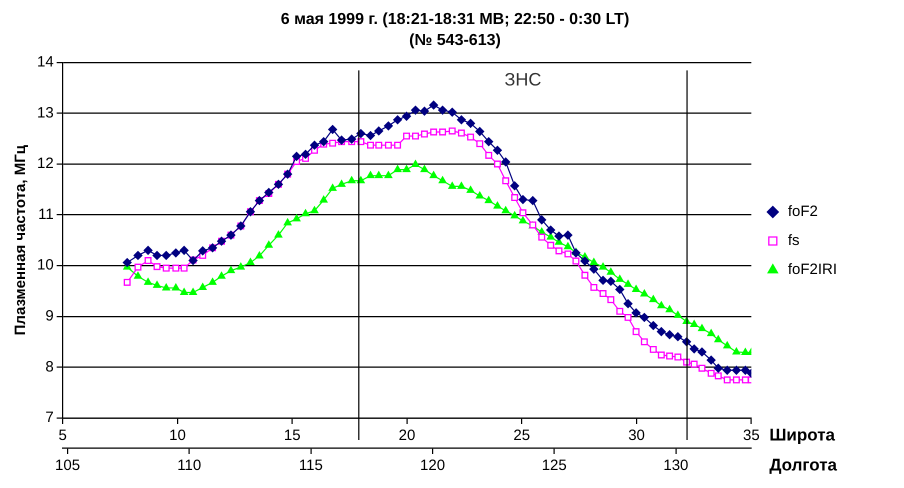  I want to click on y-tick-label: 9, so click(49, 316).